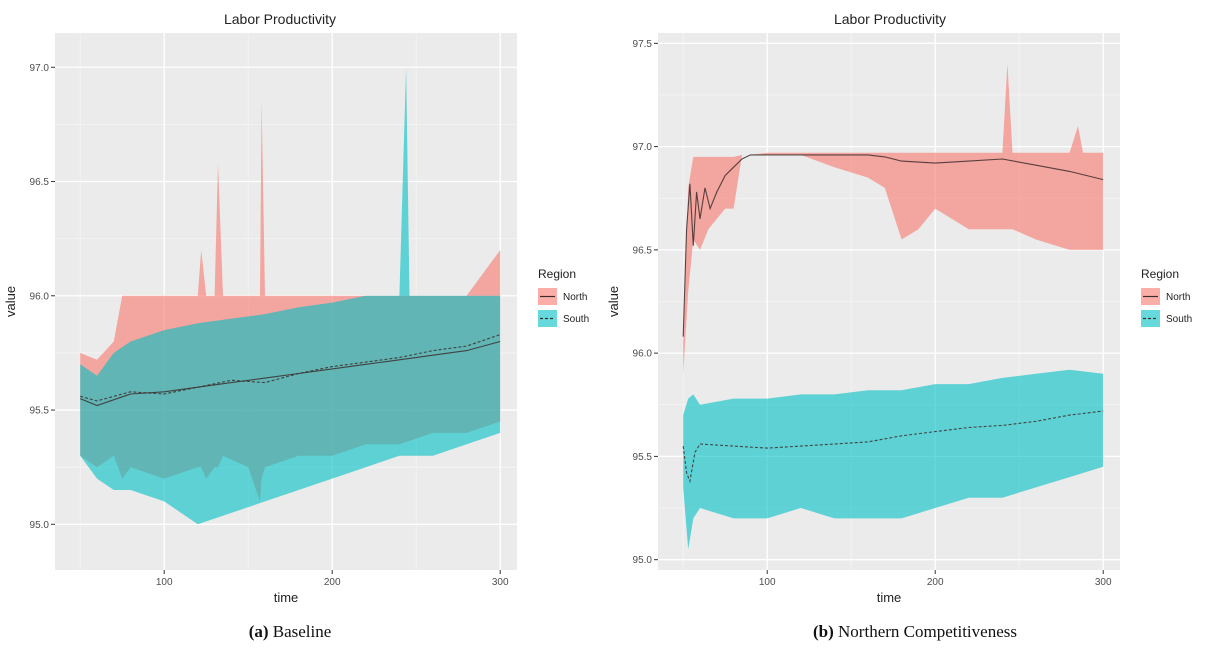 The height and width of the screenshot is (659, 1207). Describe the element at coordinates (302, 631) in the screenshot. I see `caption-text: Baseline` at that location.